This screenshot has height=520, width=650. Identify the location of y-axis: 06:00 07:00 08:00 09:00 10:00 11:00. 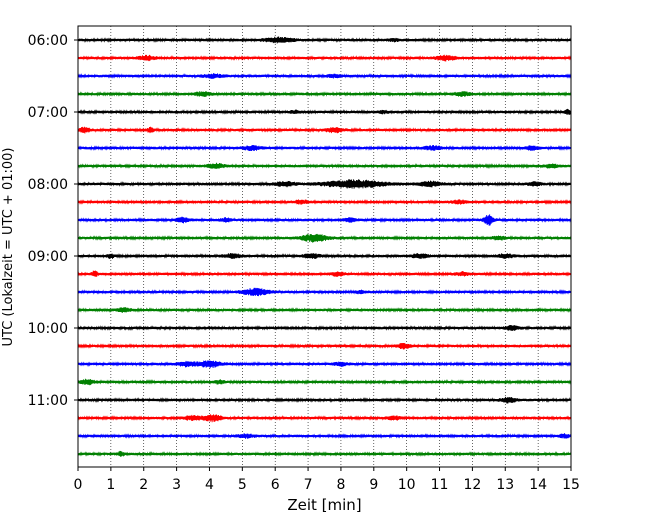
(53, 221).